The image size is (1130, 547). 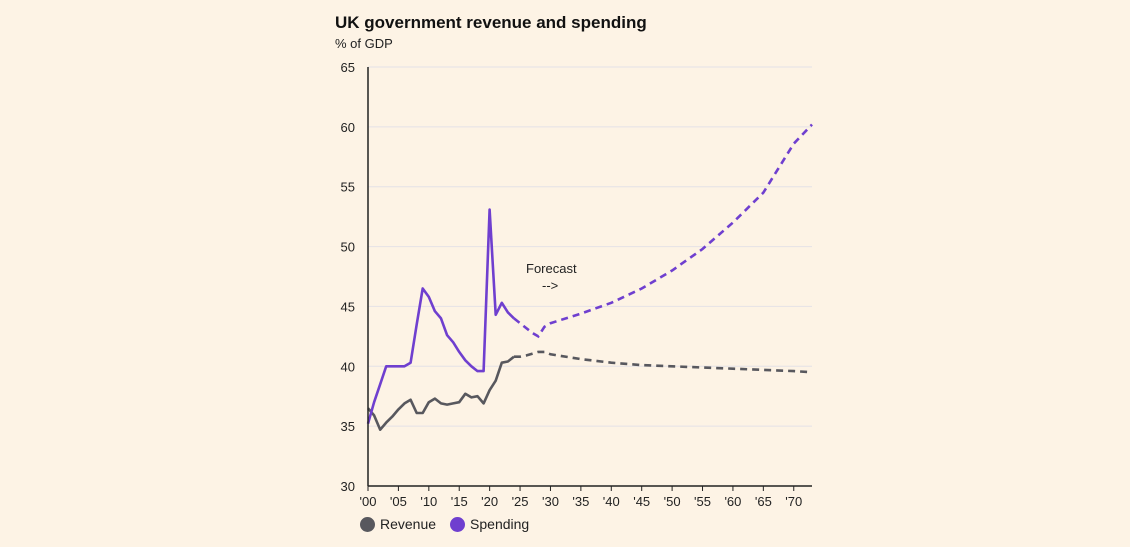 I want to click on revenue-line-actual, so click(x=441, y=393).